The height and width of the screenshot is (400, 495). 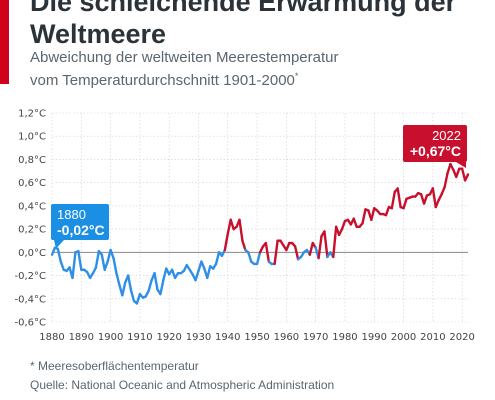 What do you see at coordinates (162, 80) in the screenshot?
I see `subtitle-line-2: vom Temperaturdurchschnitt 1901-2000` at bounding box center [162, 80].